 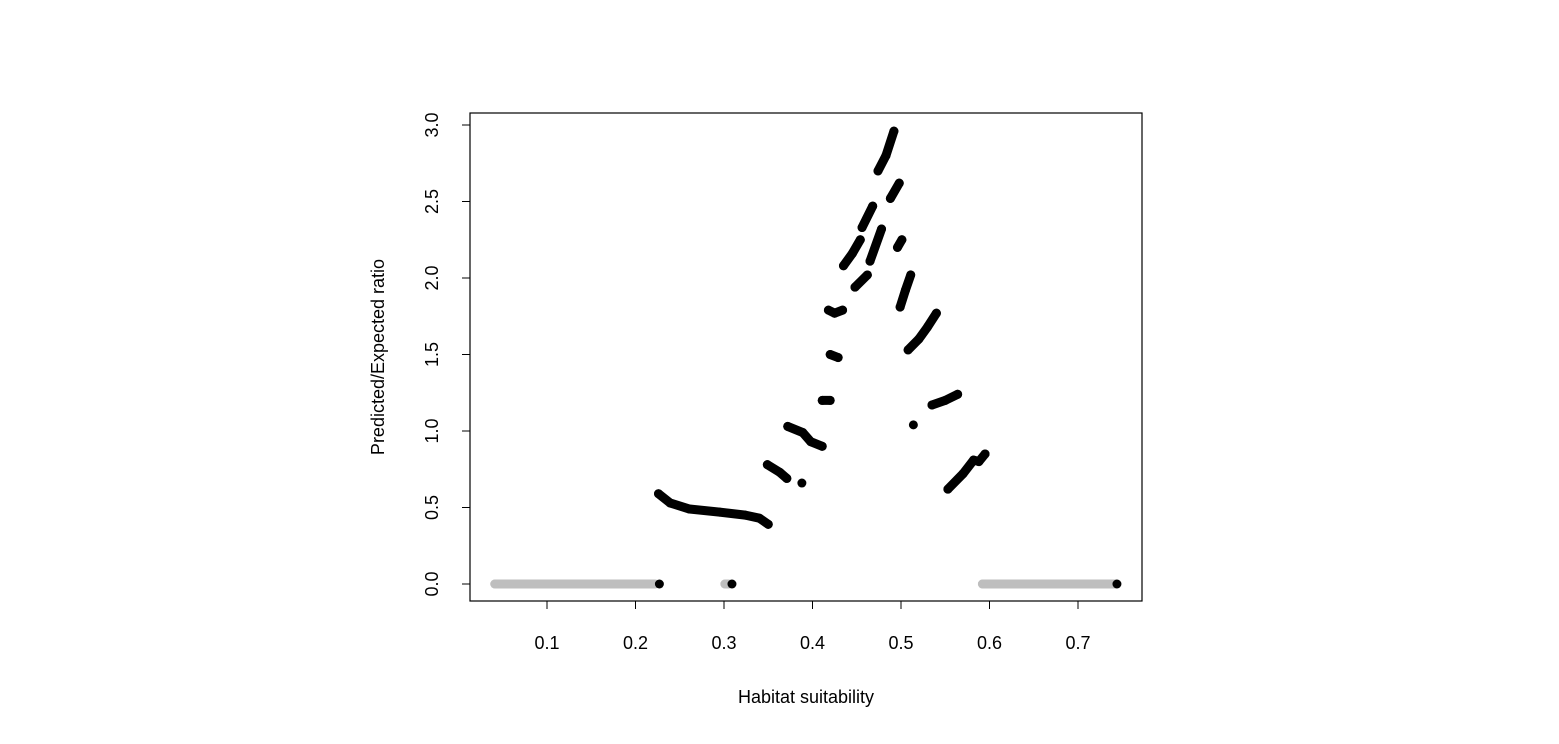 I want to click on x-tick-label: 0.7, so click(x=1077, y=643).